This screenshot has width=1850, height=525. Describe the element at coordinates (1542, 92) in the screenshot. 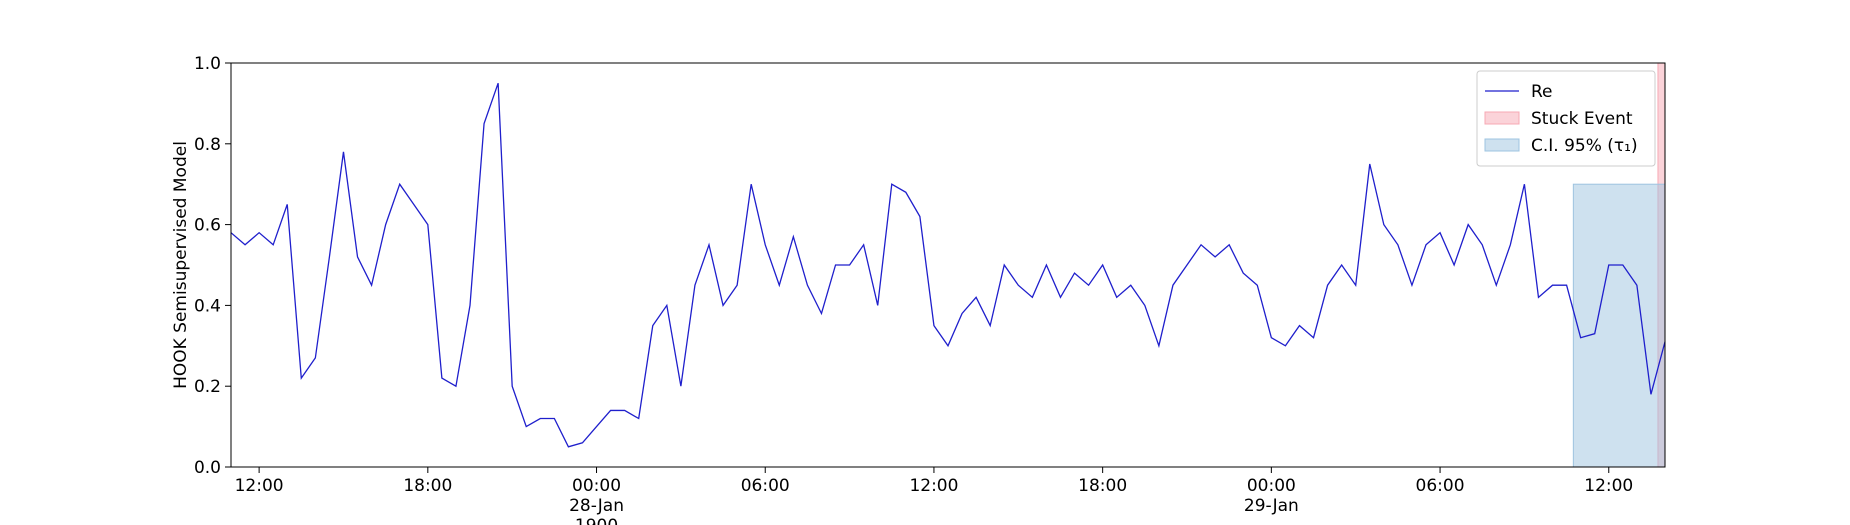

I see `legend-label: Re` at that location.